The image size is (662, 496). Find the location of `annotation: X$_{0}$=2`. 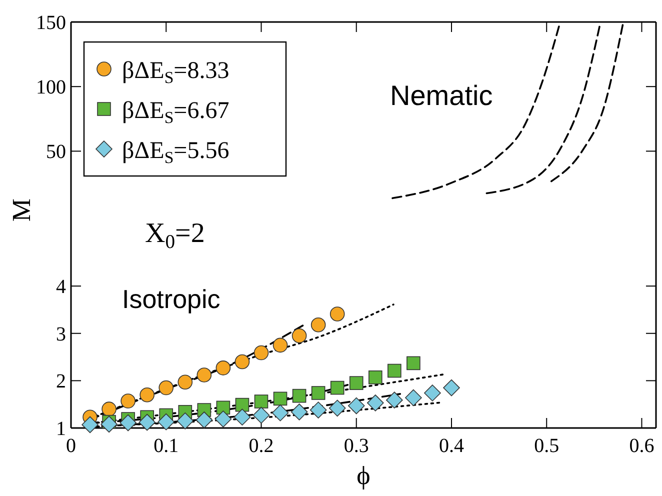

annotation: X$_{0}$=2 is located at coordinates (175, 235).